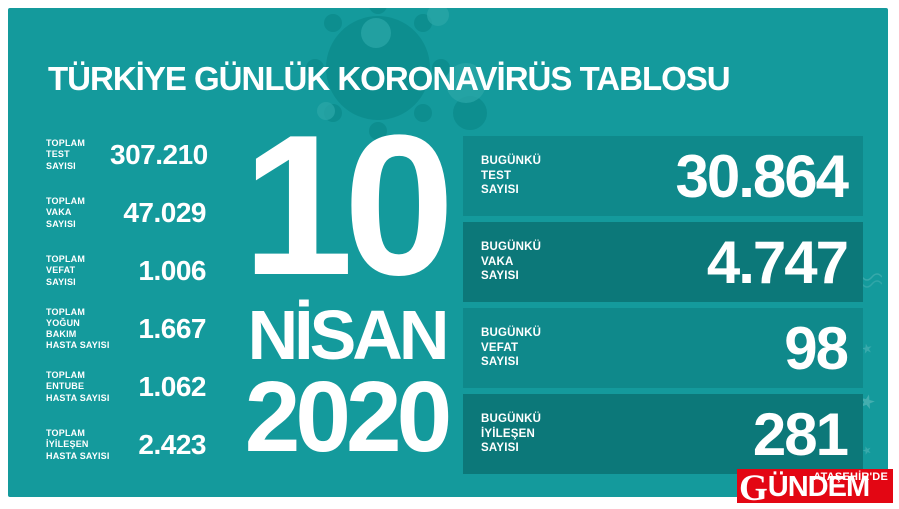 This screenshot has width=899, height=509. What do you see at coordinates (164, 212) in the screenshot?
I see `total-value: 47.029` at bounding box center [164, 212].